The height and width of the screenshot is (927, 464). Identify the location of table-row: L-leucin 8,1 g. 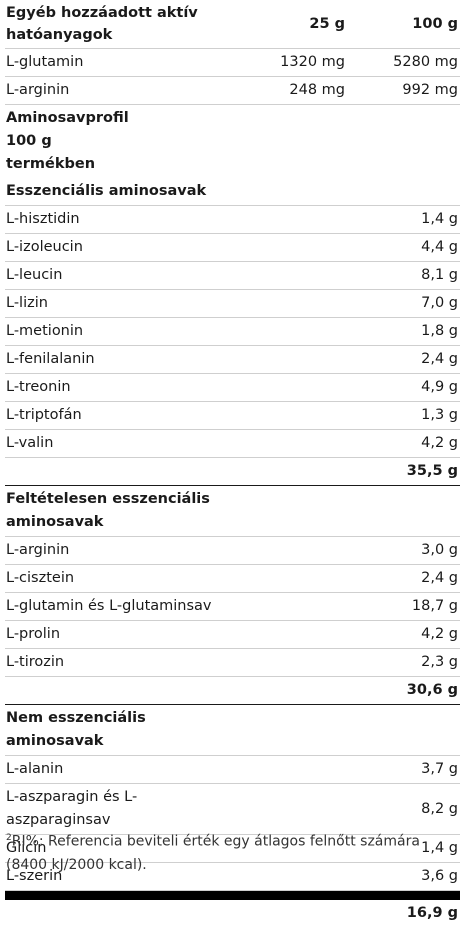
(232, 275).